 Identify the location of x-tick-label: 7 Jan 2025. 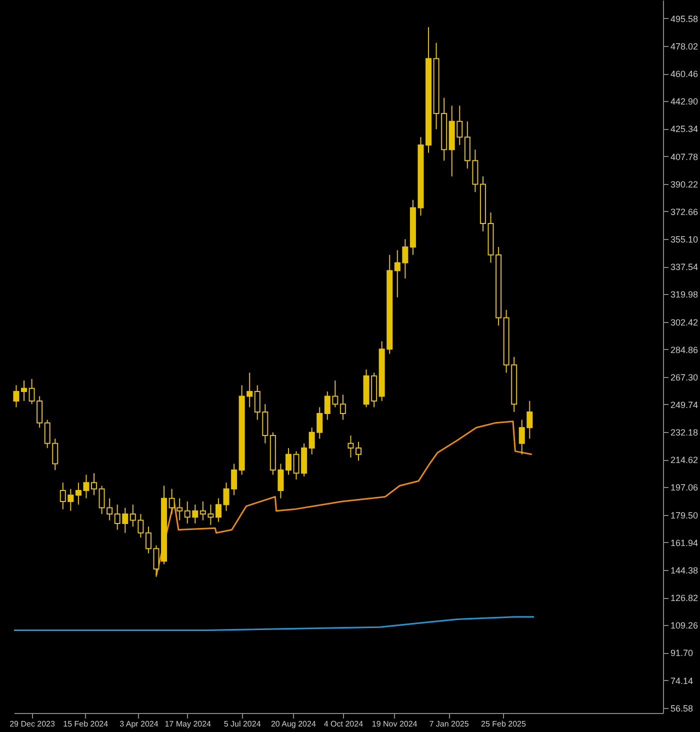
(449, 724).